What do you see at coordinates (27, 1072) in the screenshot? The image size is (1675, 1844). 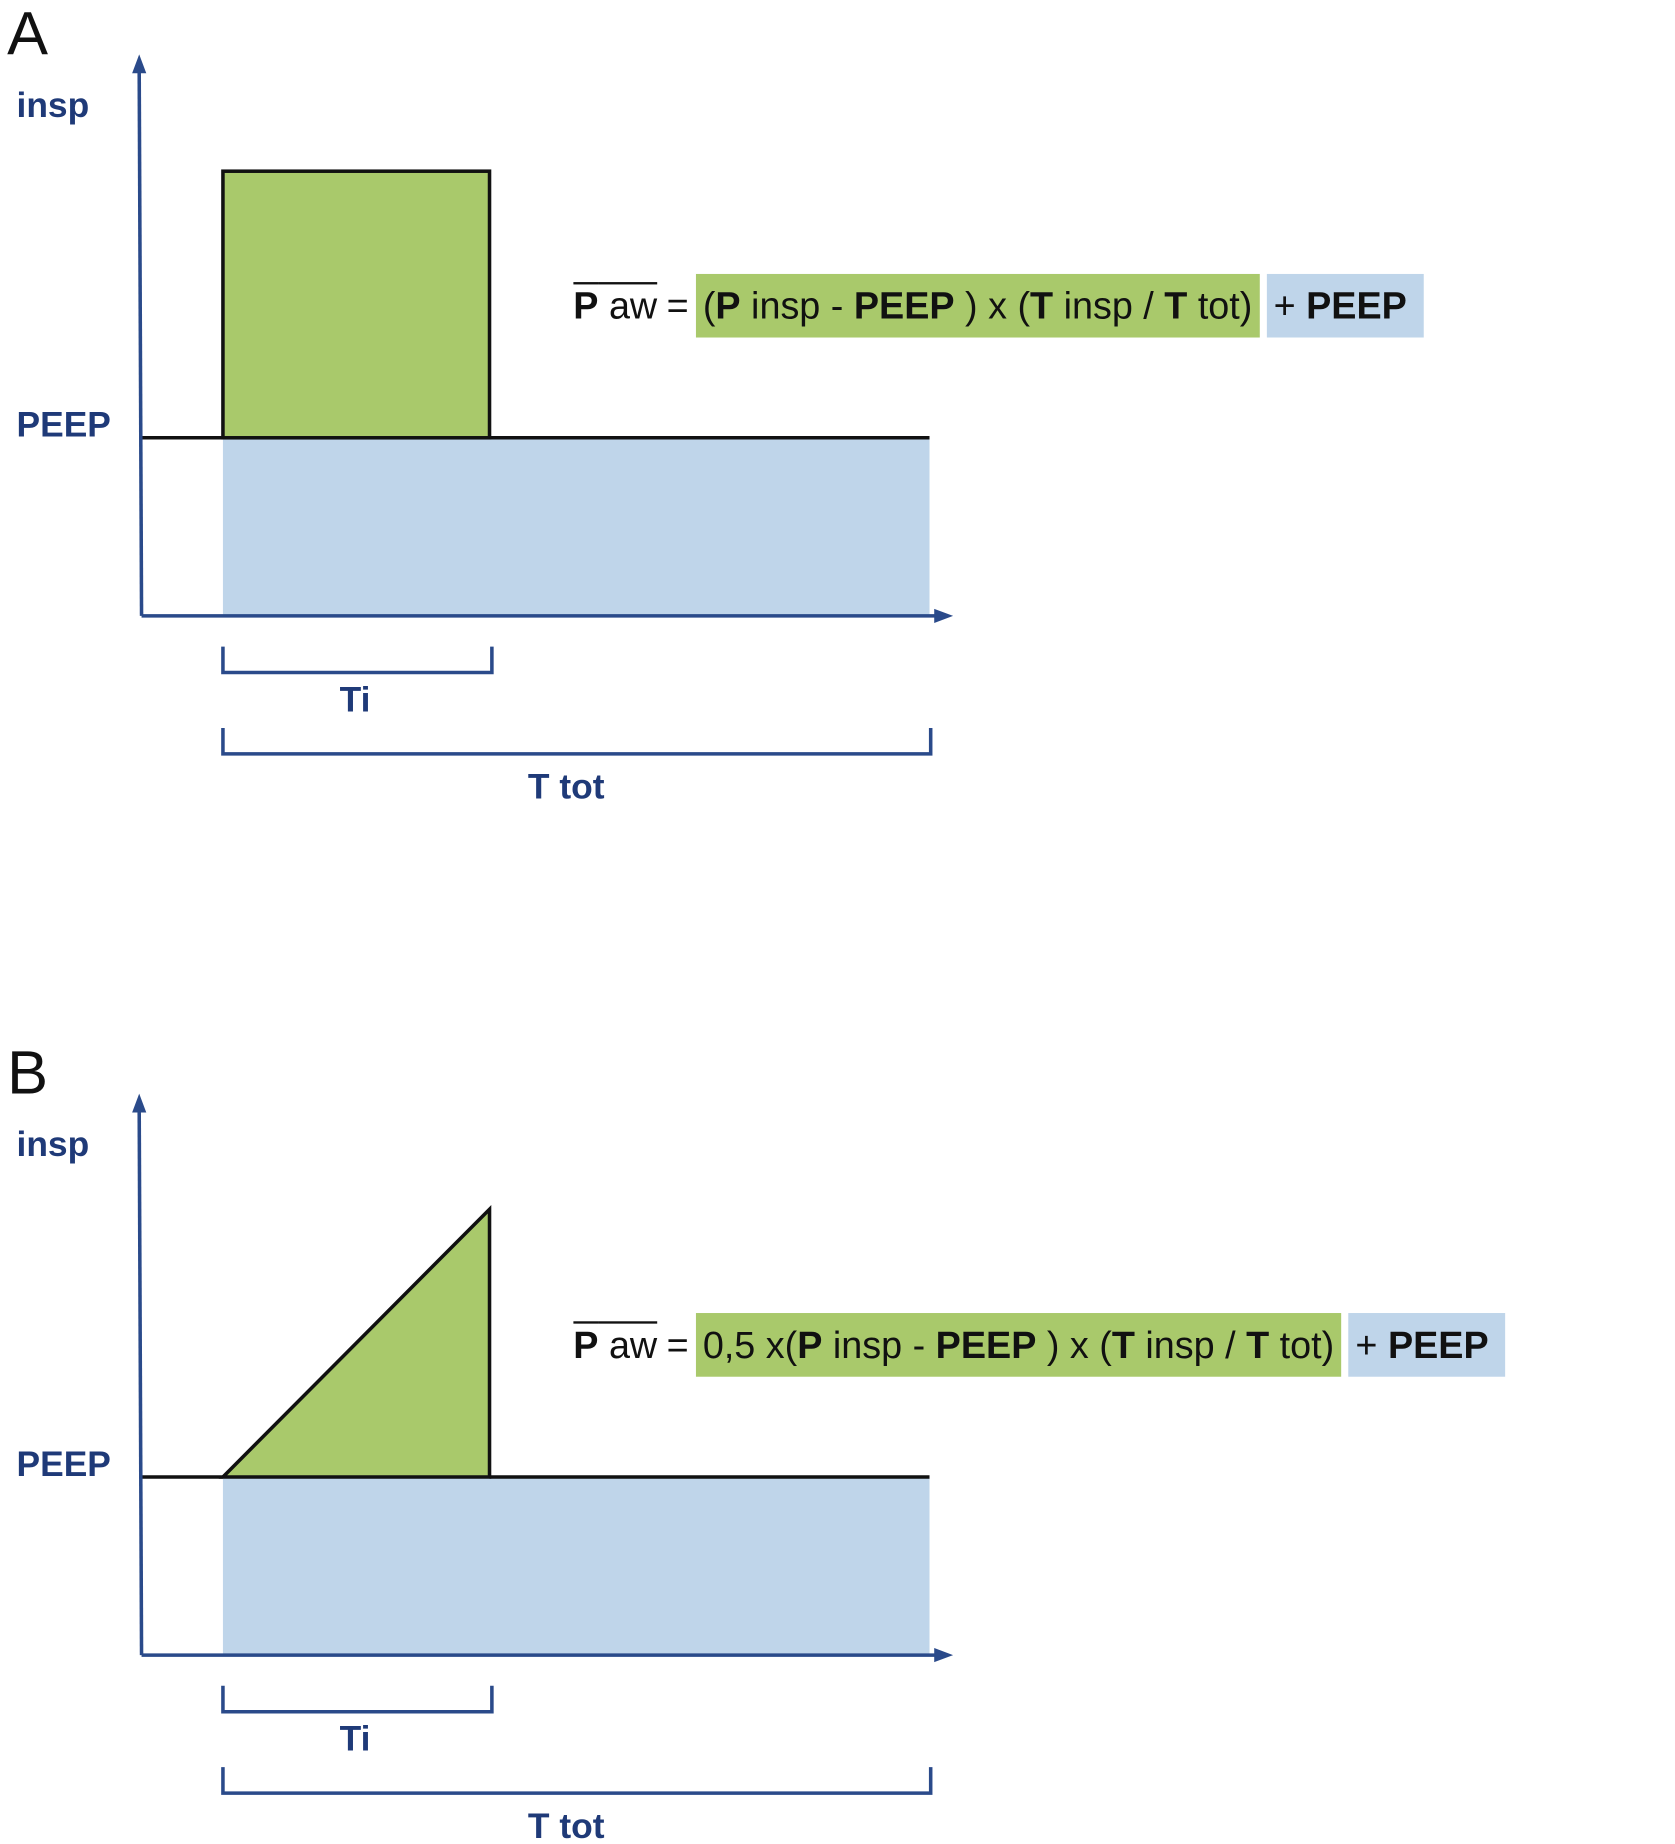 I see `panel-letter: B` at bounding box center [27, 1072].